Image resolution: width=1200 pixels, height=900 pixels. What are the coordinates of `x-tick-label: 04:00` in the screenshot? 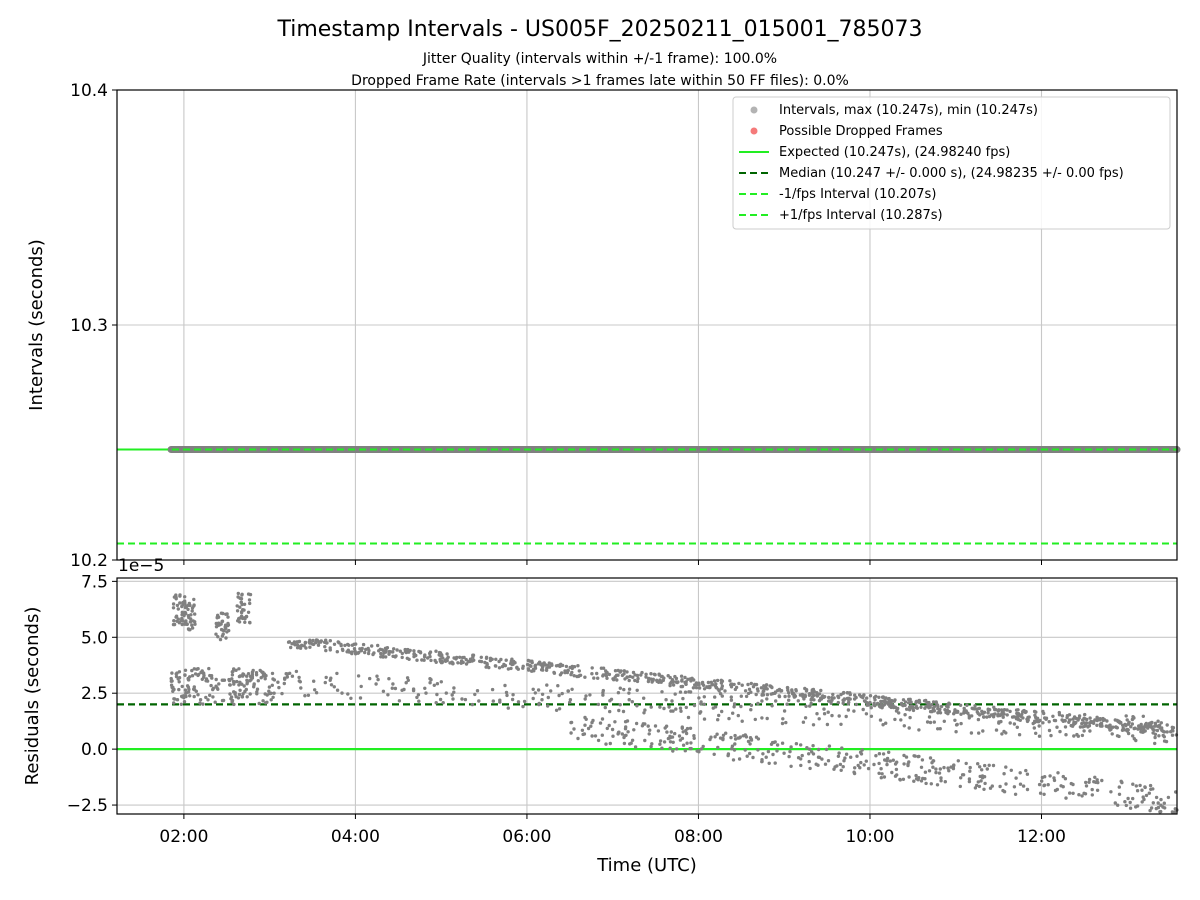 It's located at (355, 837).